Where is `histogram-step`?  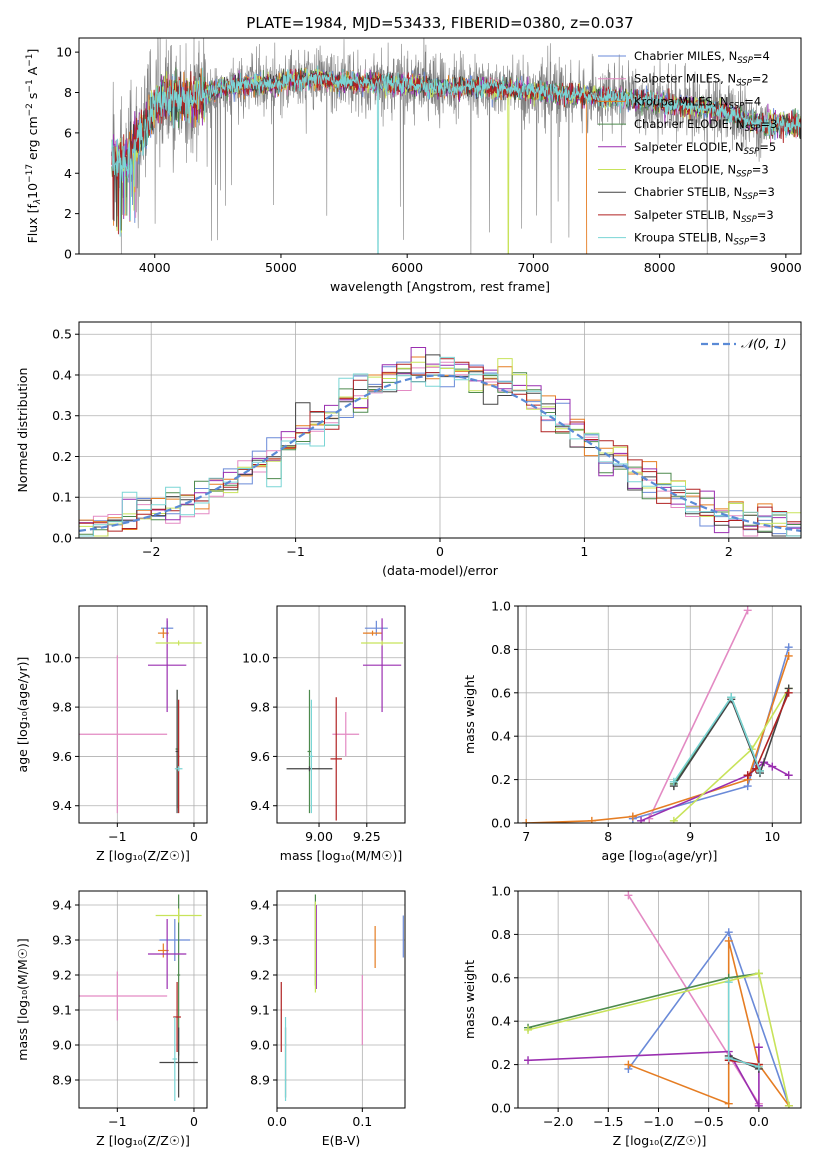 histogram-step is located at coordinates (440, 447).